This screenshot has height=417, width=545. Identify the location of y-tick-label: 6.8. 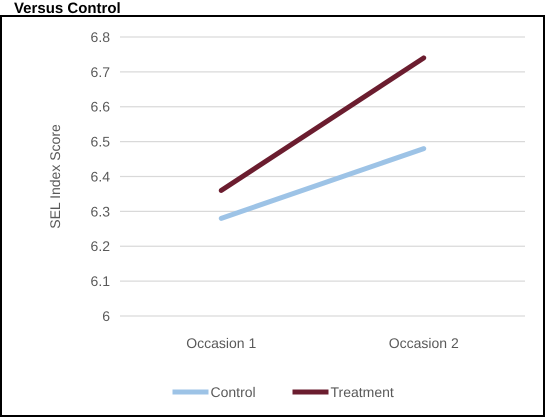
(100, 36).